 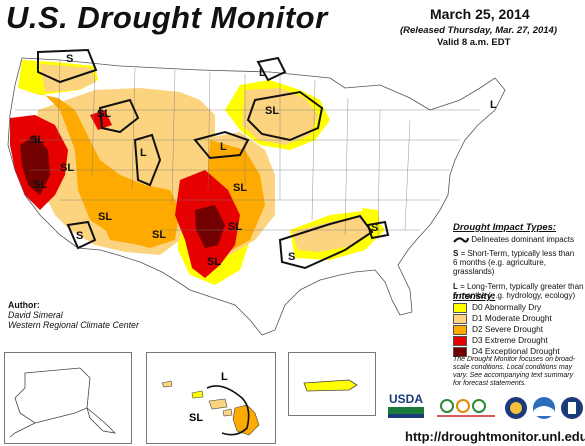 What do you see at coordinates (499, 267) in the screenshot?
I see `short-term-text-2: 6 months (e.g. agriculture, grasslands)` at bounding box center [499, 267].